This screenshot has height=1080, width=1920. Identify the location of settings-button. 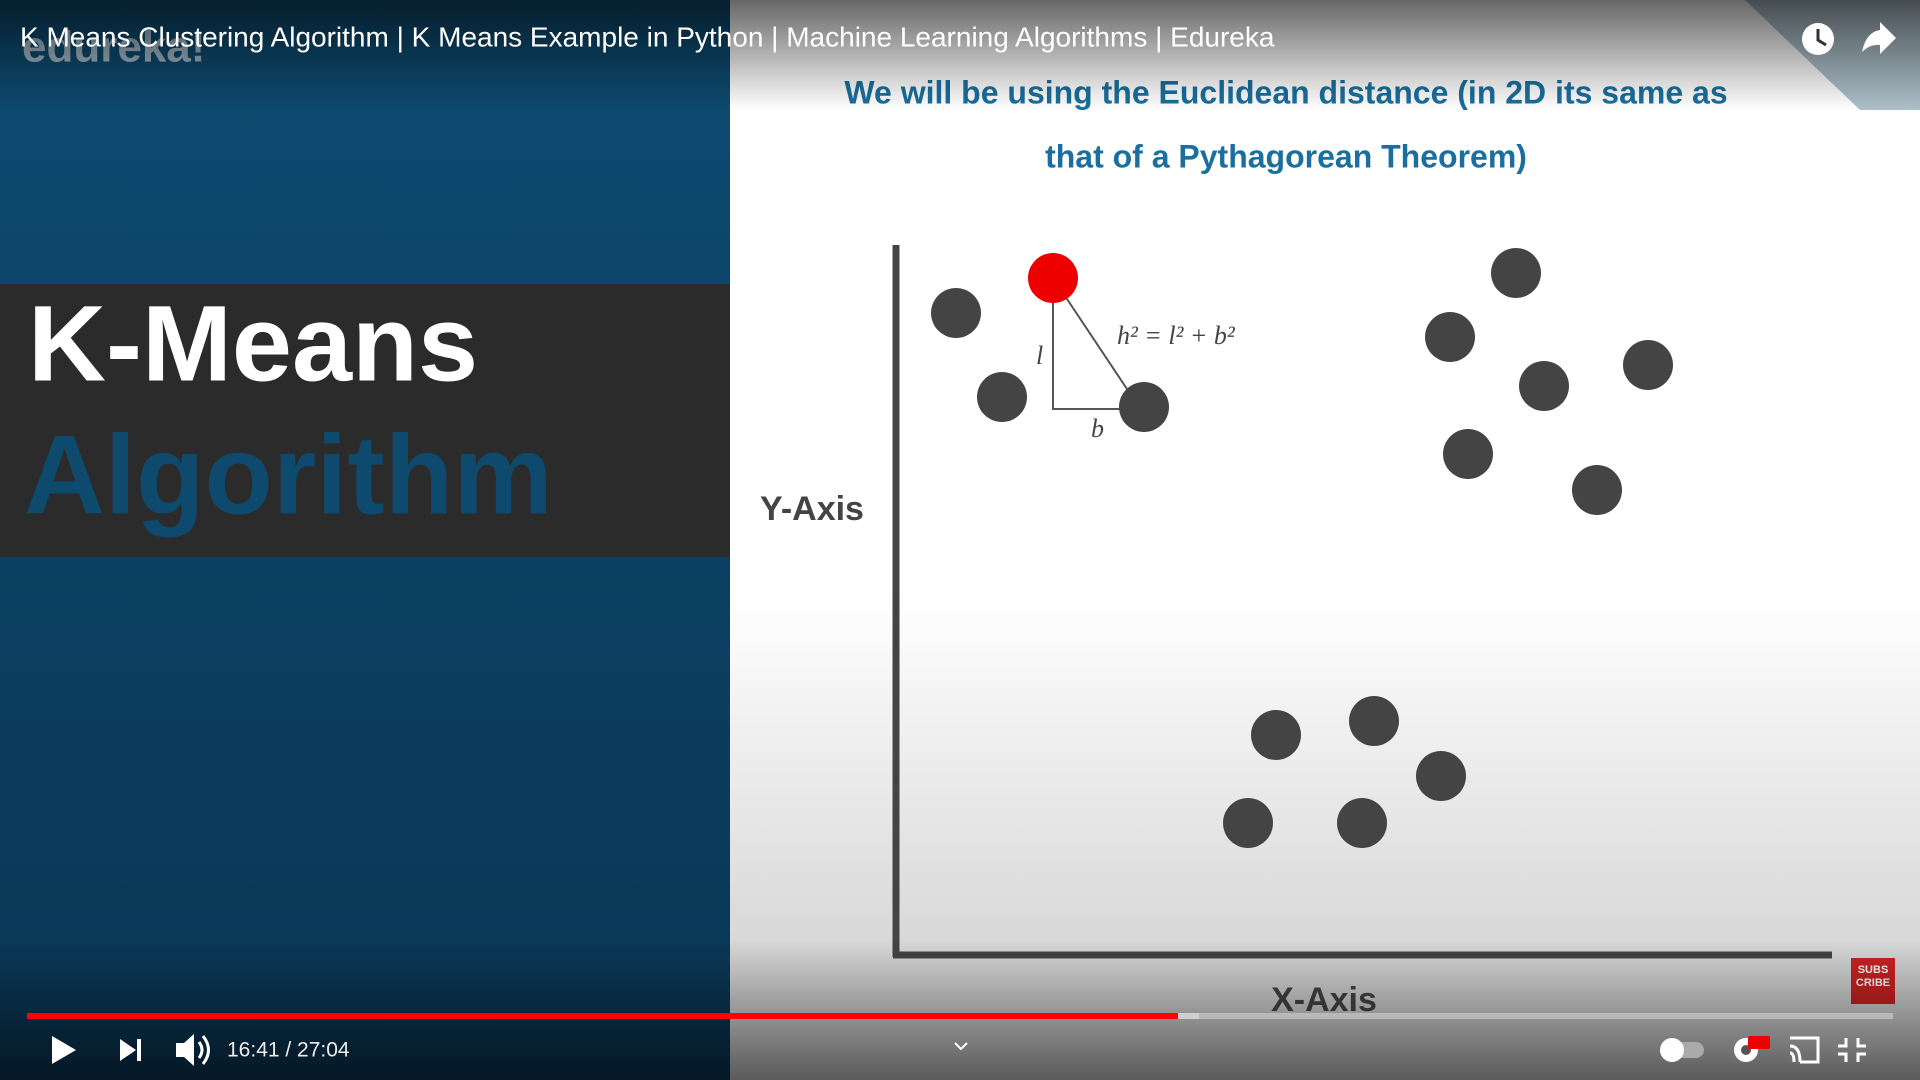
(1752, 1049).